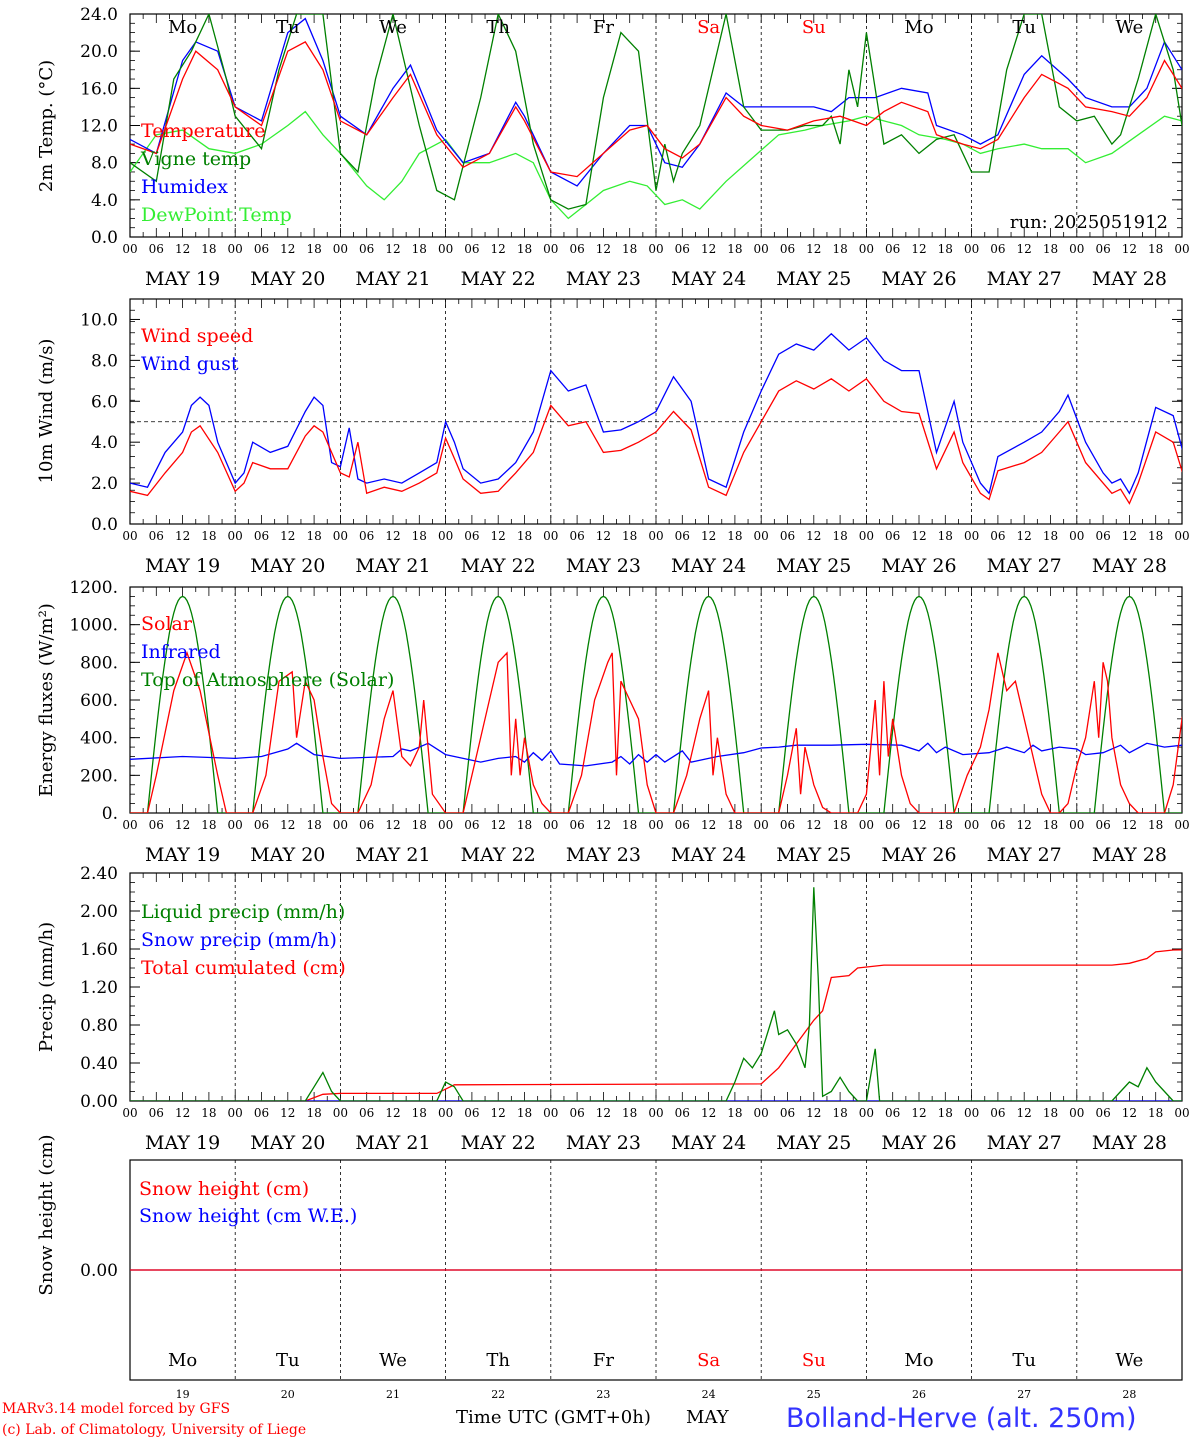 The image size is (1194, 1440). I want to click on day-name-label: Su, so click(814, 1360).